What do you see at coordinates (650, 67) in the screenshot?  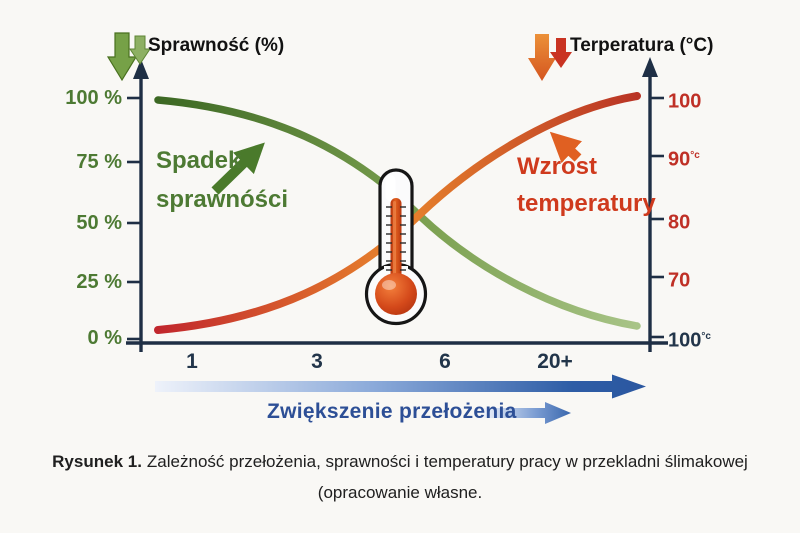 I see `up-axis-arrow-right-icon` at bounding box center [650, 67].